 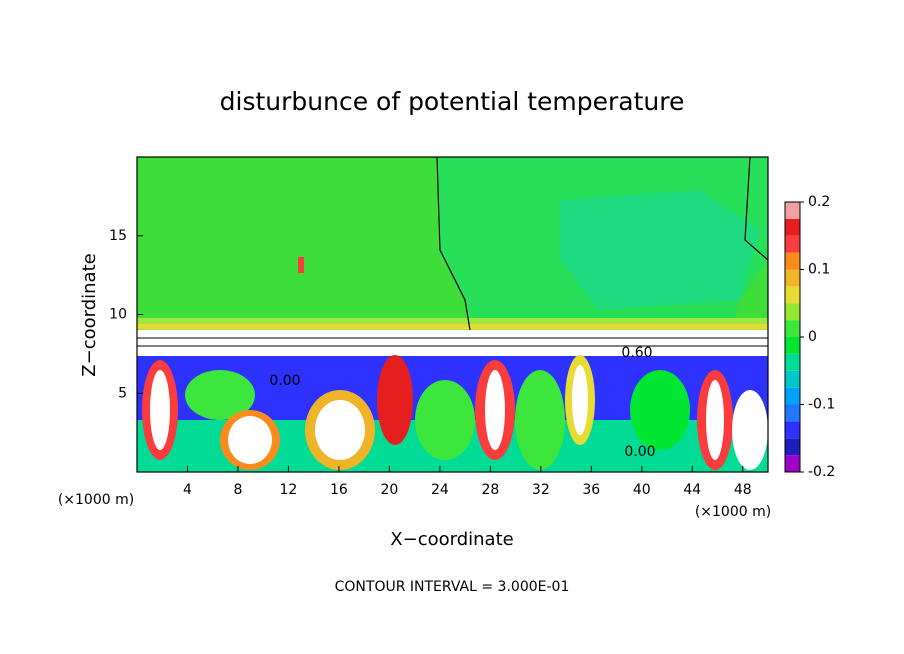 What do you see at coordinates (237, 490) in the screenshot?
I see `x-tick-label: 8` at bounding box center [237, 490].